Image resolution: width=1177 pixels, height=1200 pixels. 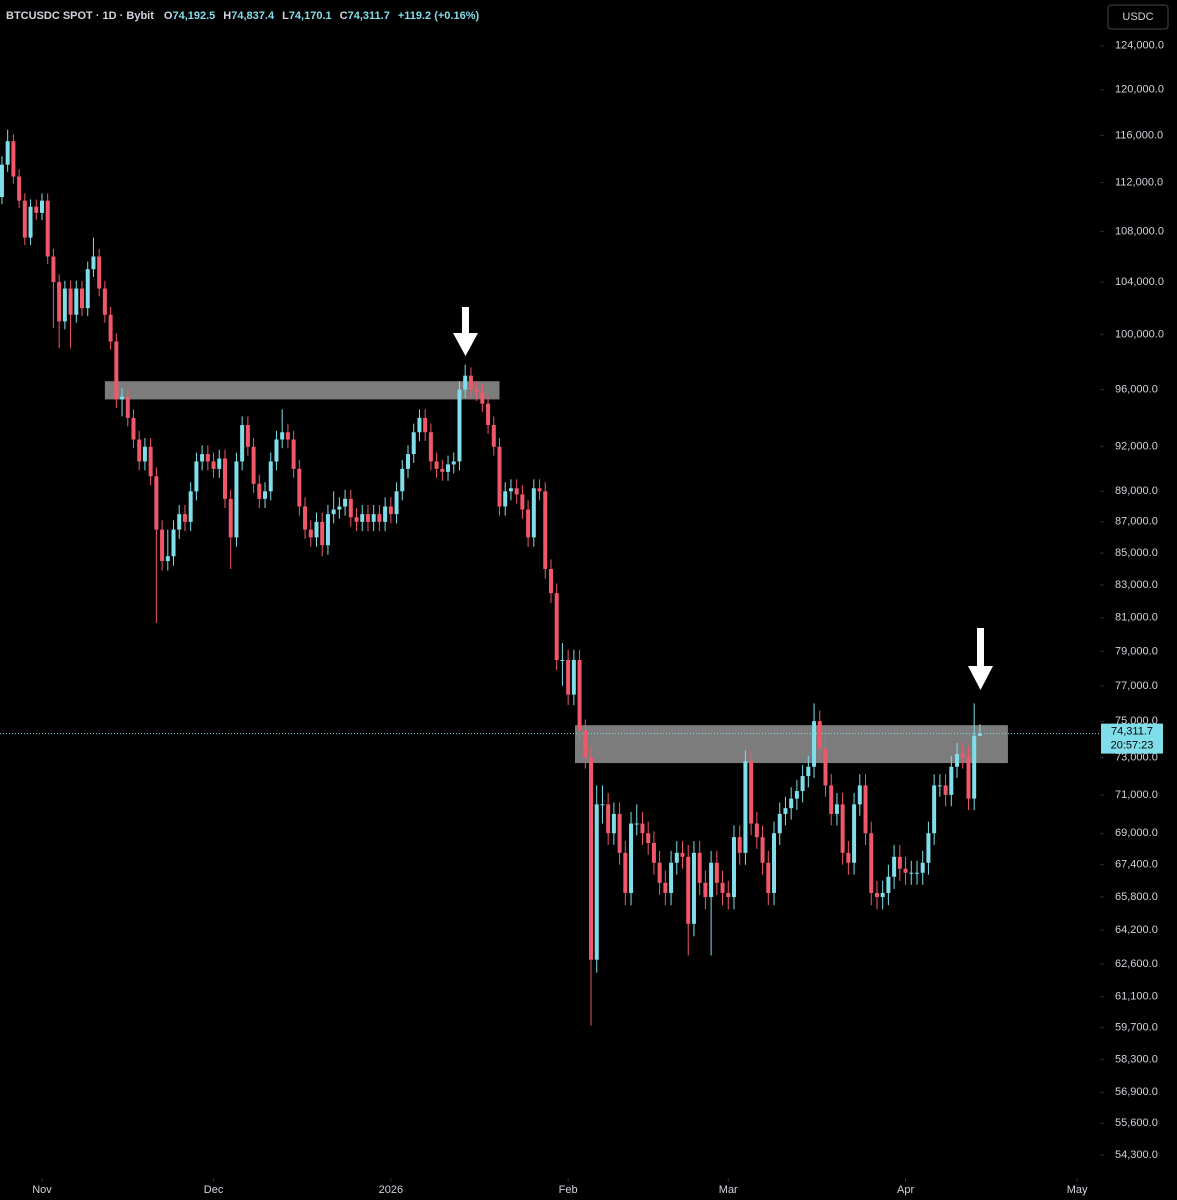 I want to click on ohlc-value: 74,837.4, so click(x=253, y=16).